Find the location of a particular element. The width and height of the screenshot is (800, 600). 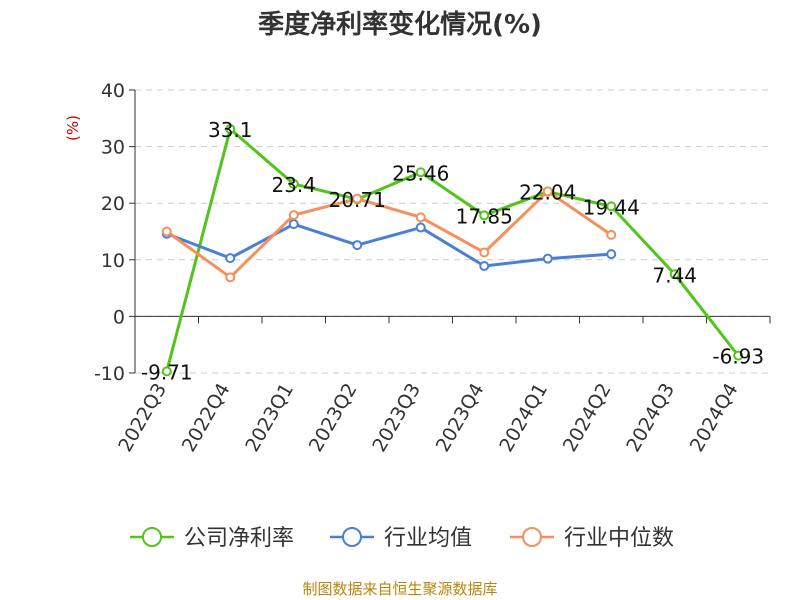

data-label: 19.44 is located at coordinates (611, 207).